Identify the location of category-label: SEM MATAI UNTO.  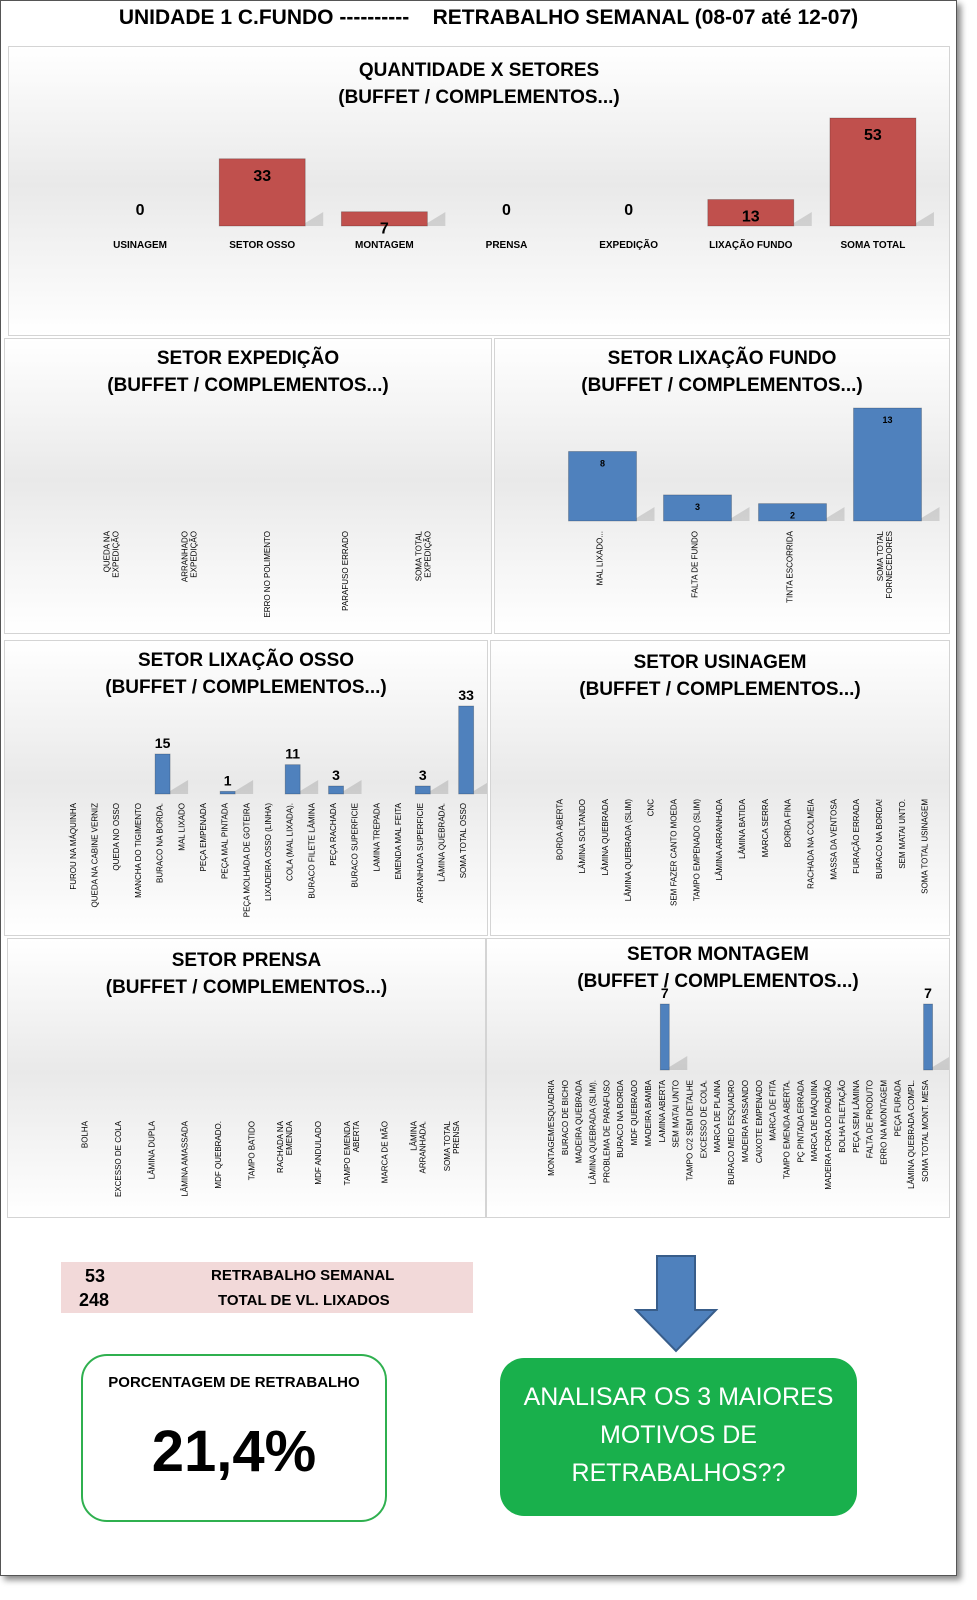
(676, 1114).